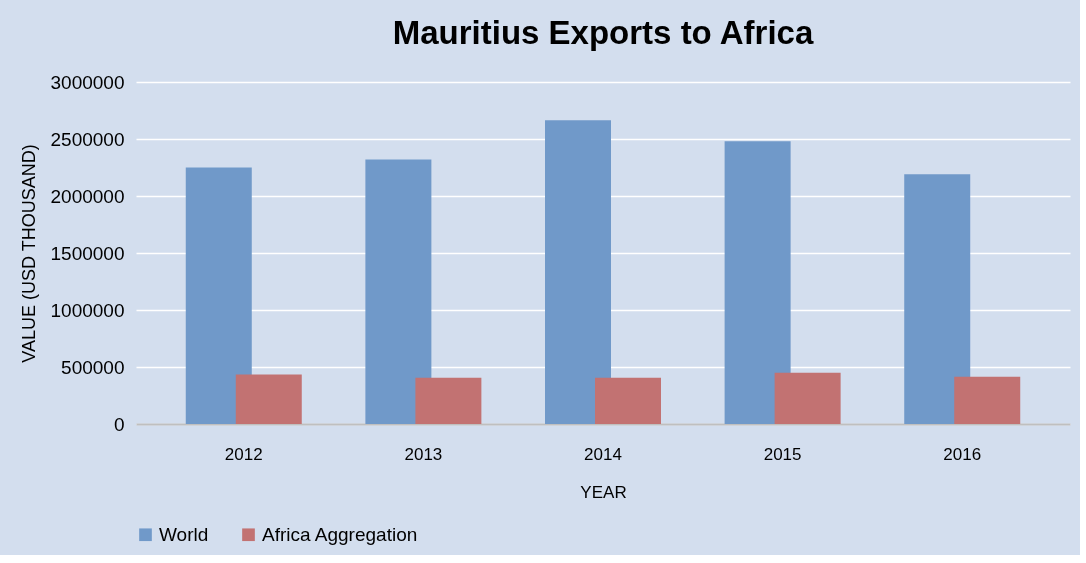  What do you see at coordinates (603, 454) in the screenshot?
I see `x-tick-label: 2014` at bounding box center [603, 454].